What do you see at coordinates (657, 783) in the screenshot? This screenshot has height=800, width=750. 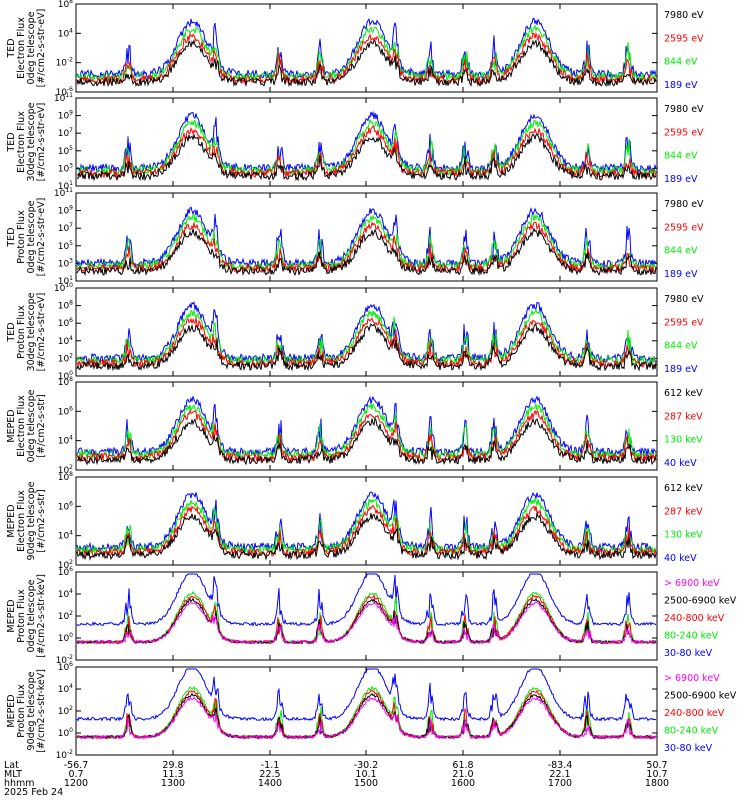 I see `x-tick-label: 1800` at bounding box center [657, 783].